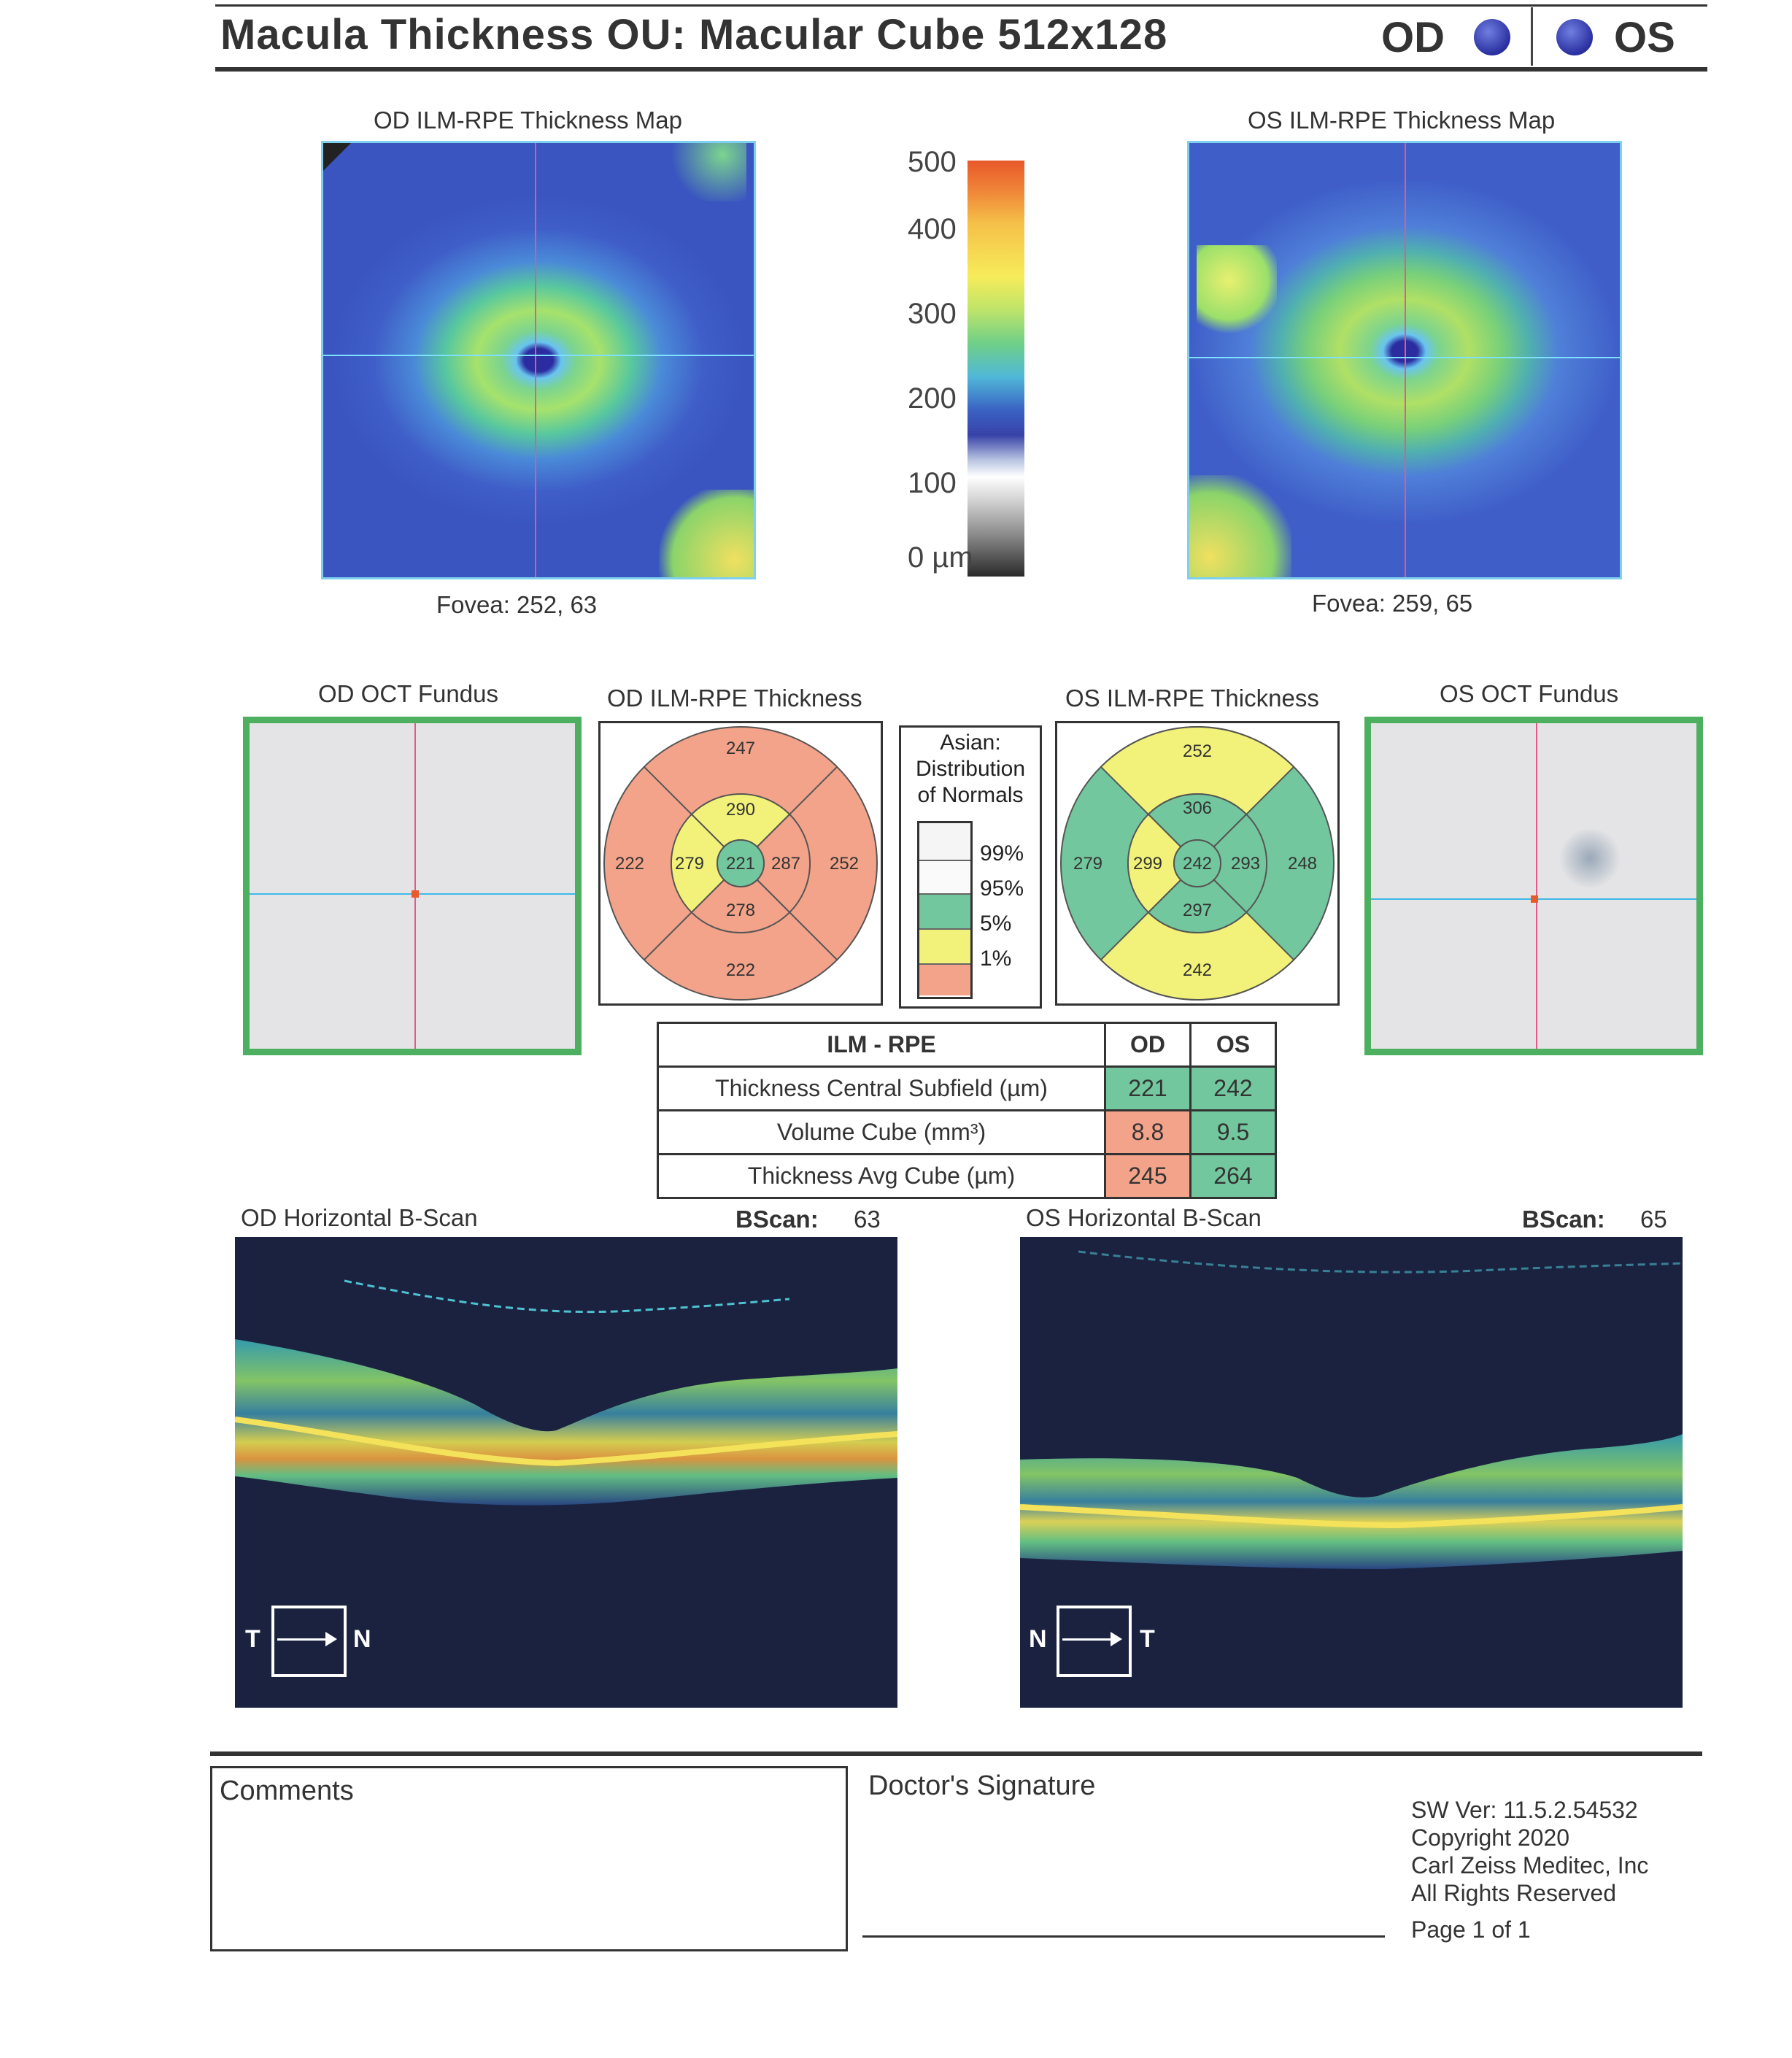  What do you see at coordinates (940, 558) in the screenshot?
I see `colorbar-label-0: 0 µm` at bounding box center [940, 558].